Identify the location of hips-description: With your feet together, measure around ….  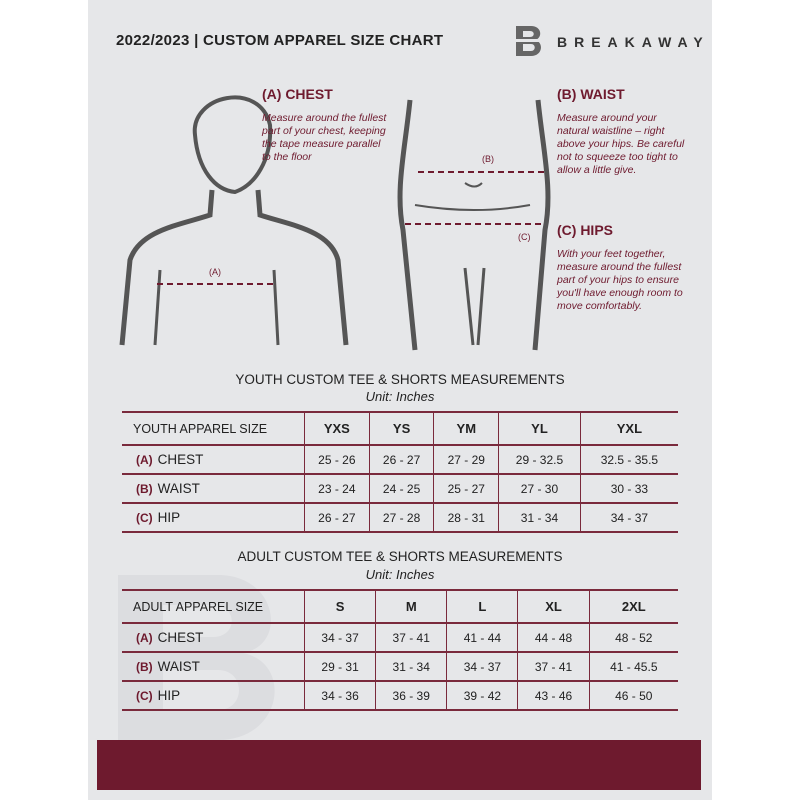
(620, 280).